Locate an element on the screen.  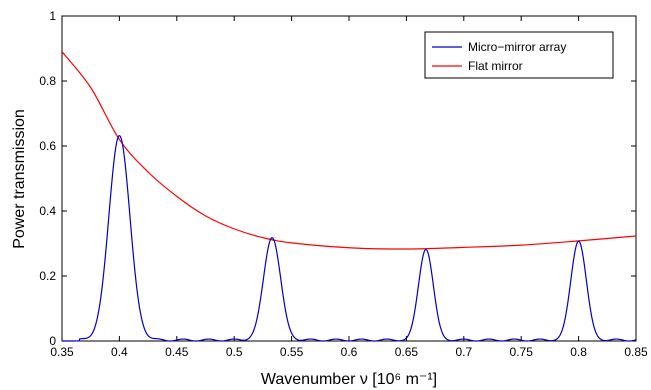
x-tick-label: 0.4 is located at coordinates (119, 352).